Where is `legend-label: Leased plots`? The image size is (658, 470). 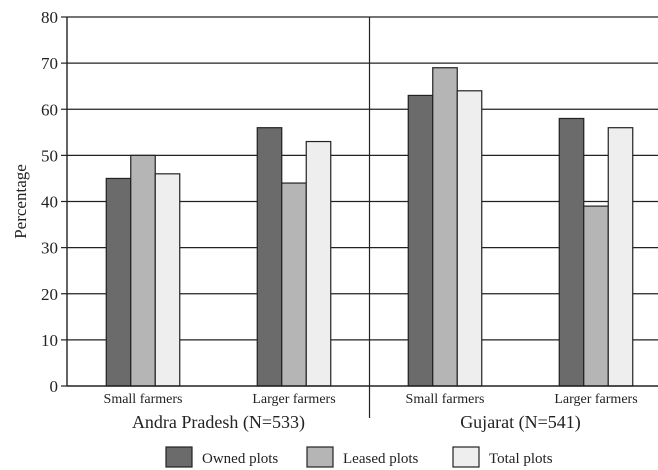
legend-label: Leased plots is located at coordinates (381, 459).